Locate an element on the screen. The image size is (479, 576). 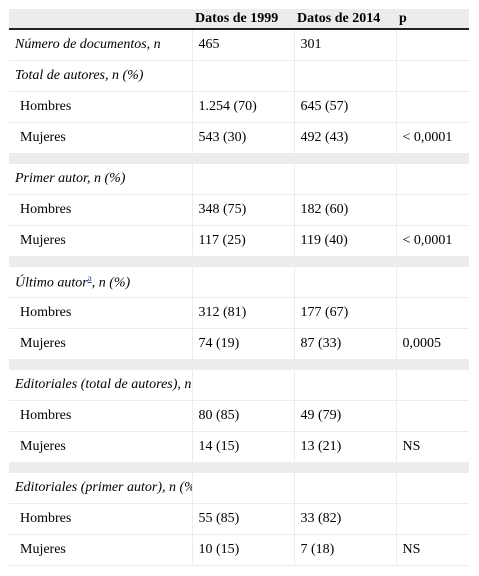
table-row: Mujeres 14 (15) 13 (21) NS is located at coordinates (239, 447).